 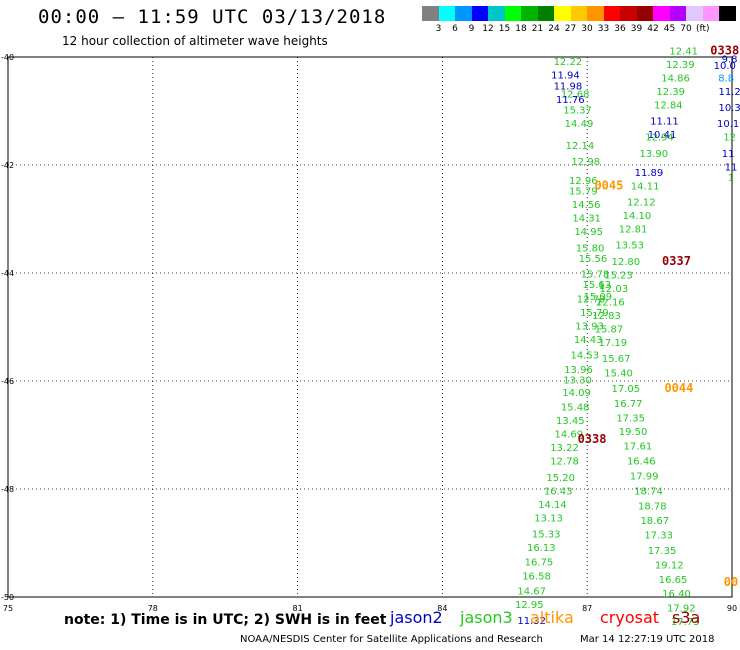 I want to click on x-tick-label: 87, so click(x=587, y=608).